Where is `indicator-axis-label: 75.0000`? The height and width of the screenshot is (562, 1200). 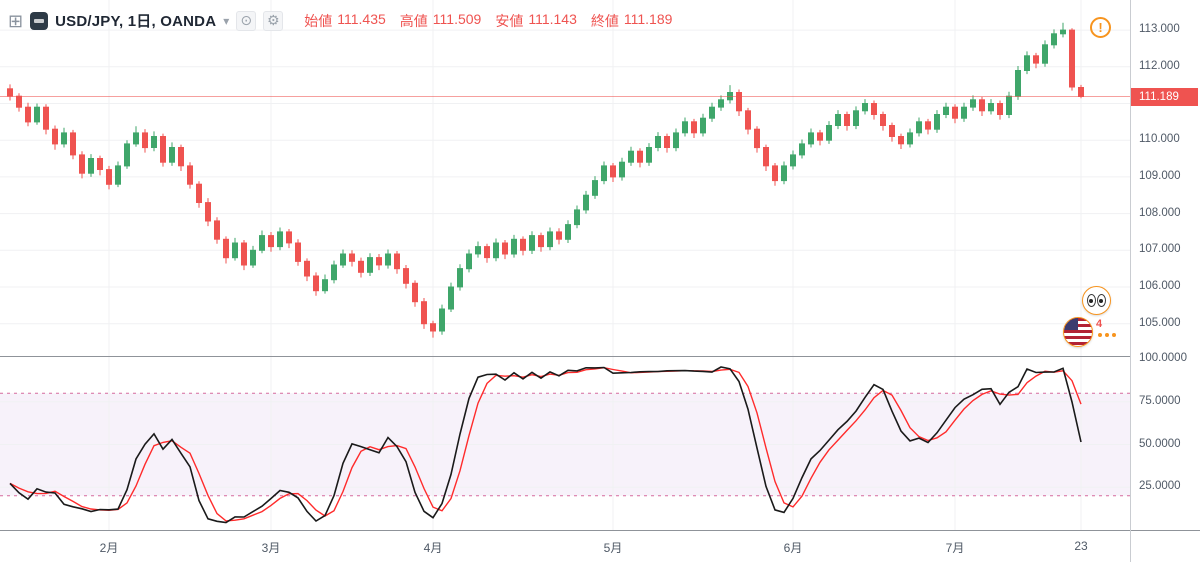 indicator-axis-label: 75.0000 is located at coordinates (1160, 400).